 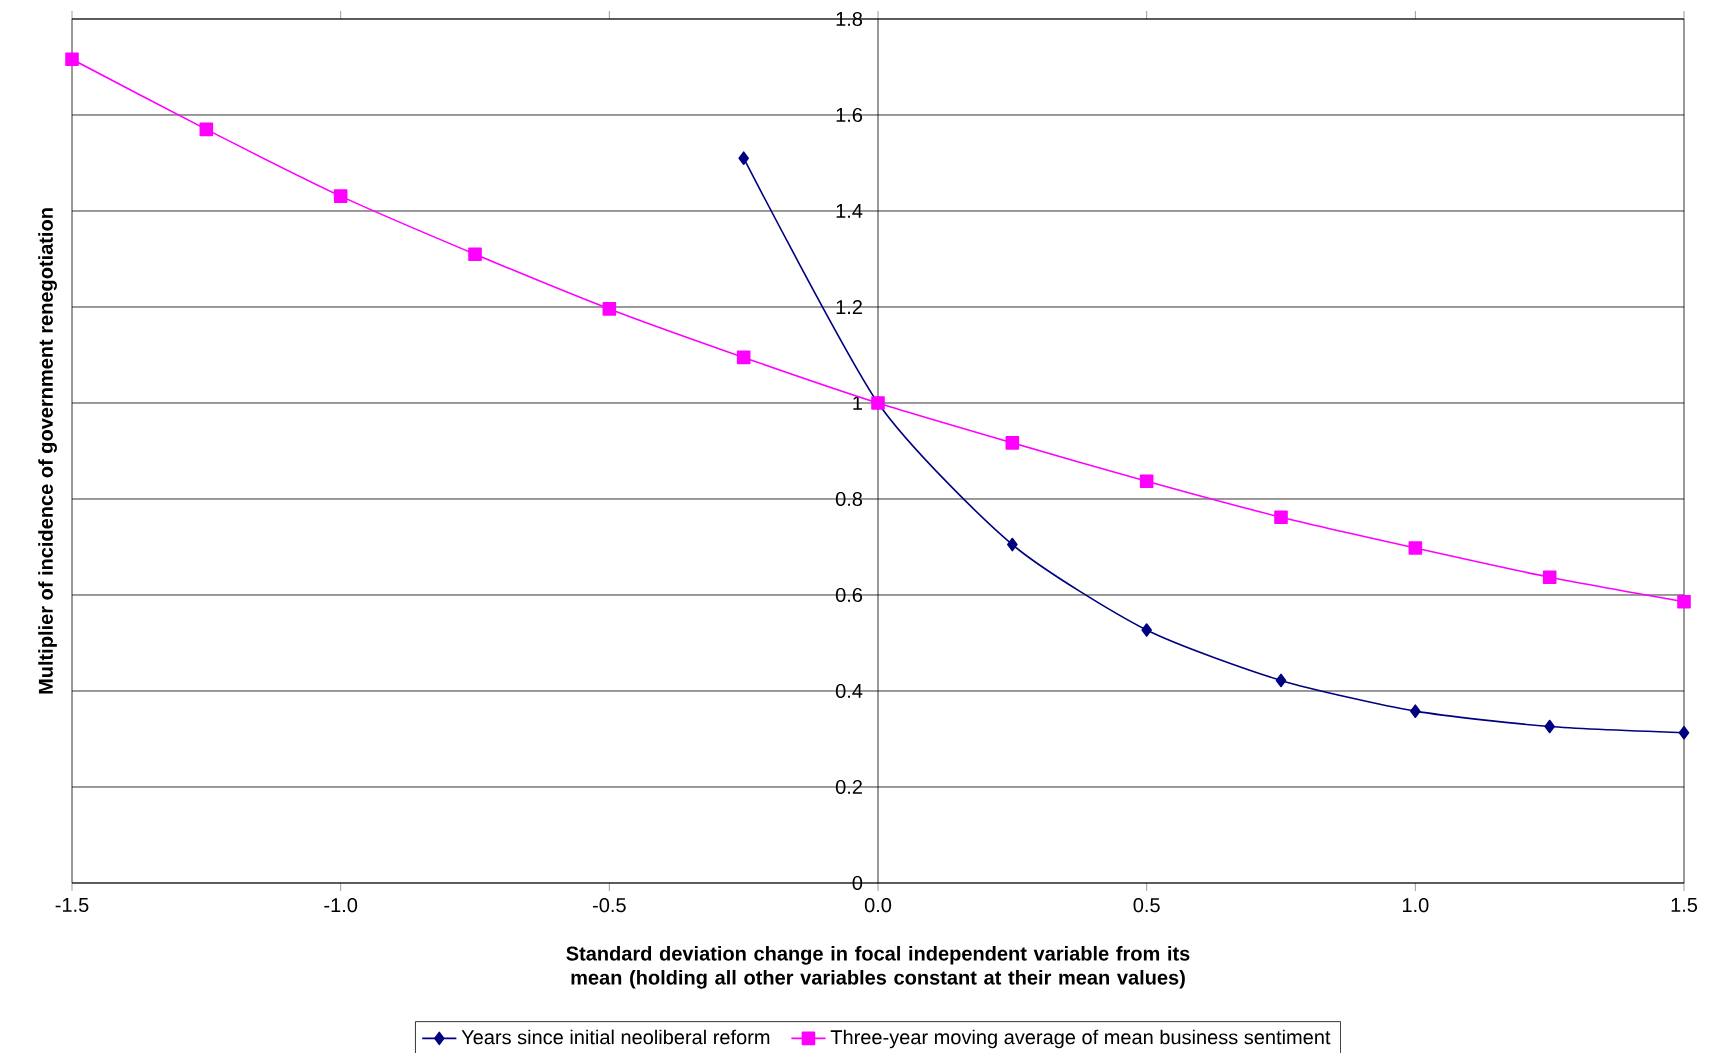 I want to click on y-tick-label: 0.8, so click(x=849, y=499).